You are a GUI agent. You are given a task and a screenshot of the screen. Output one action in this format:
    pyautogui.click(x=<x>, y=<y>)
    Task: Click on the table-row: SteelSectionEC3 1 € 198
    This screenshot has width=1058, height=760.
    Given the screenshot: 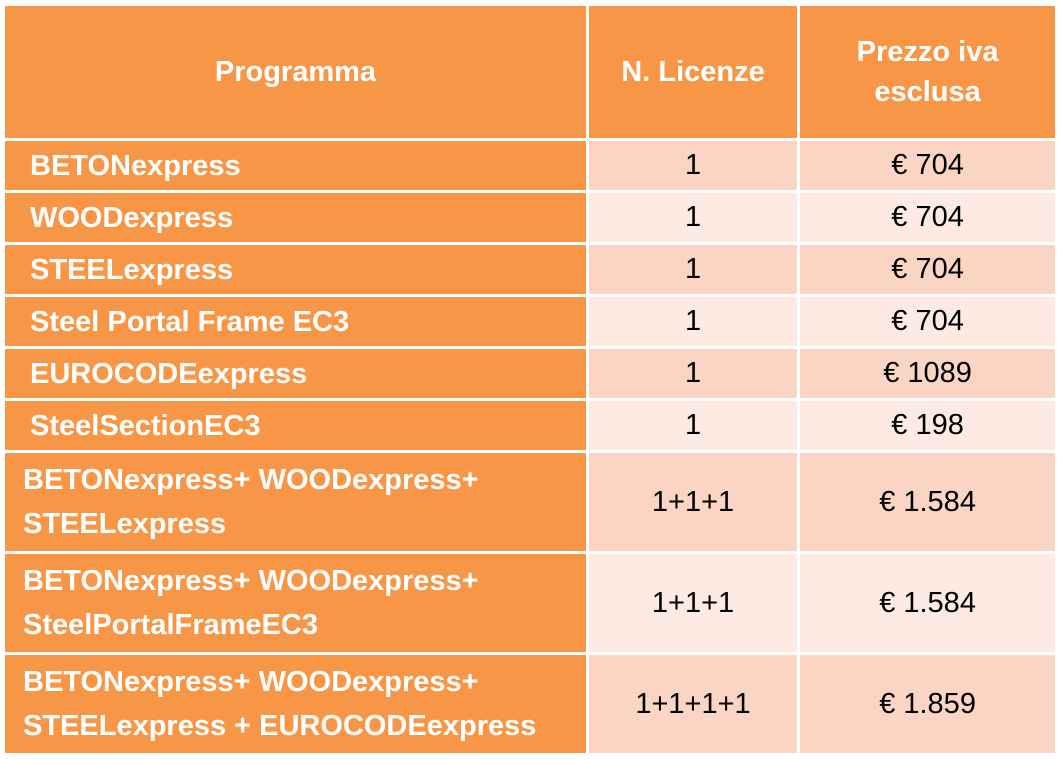 What is the action you would take?
    pyautogui.click(x=530, y=425)
    